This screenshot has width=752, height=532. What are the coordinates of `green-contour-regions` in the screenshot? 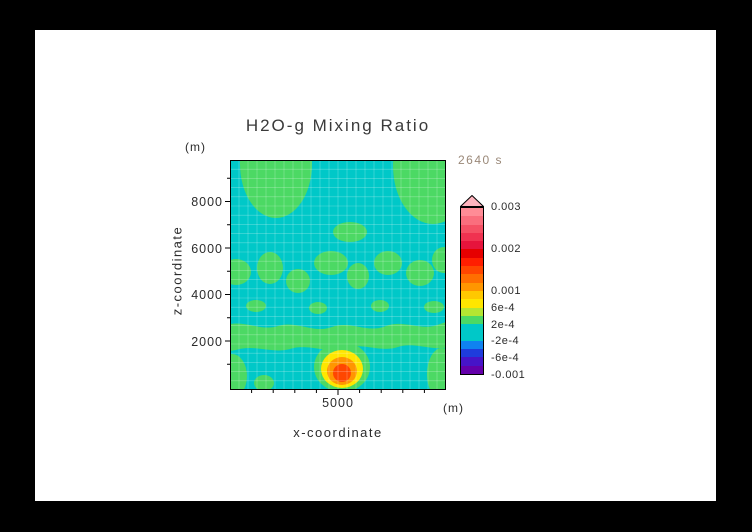 It's located at (338, 275).